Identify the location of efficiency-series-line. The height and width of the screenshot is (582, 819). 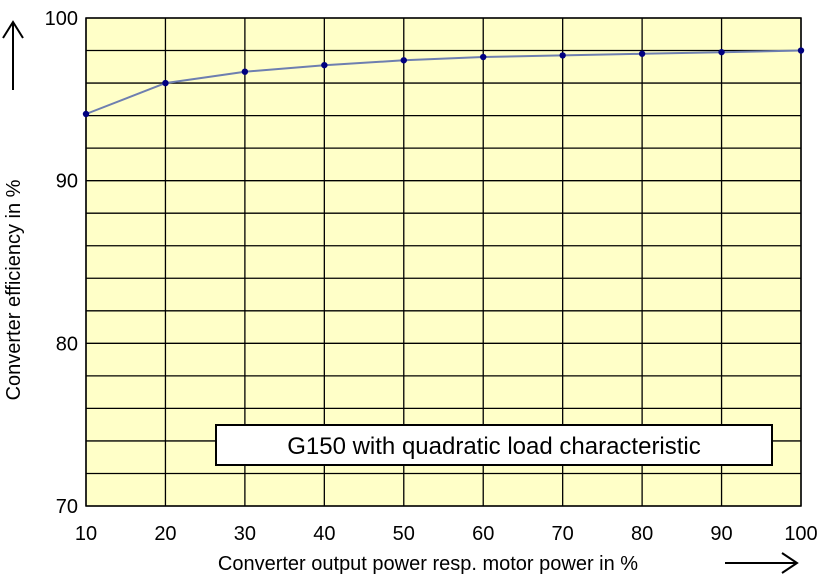
(443, 82).